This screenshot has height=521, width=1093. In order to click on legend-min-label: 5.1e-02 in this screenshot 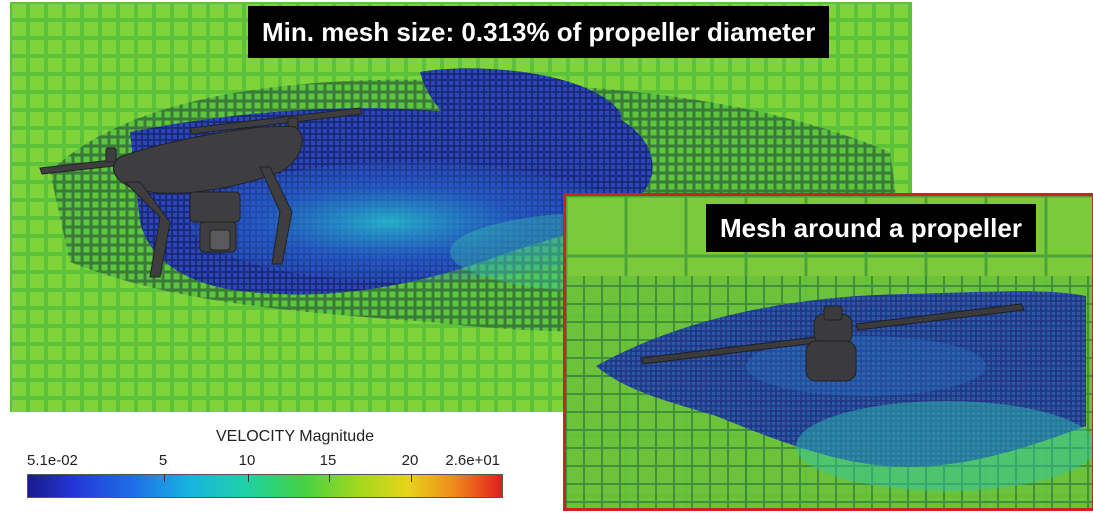, I will do `click(52, 460)`.